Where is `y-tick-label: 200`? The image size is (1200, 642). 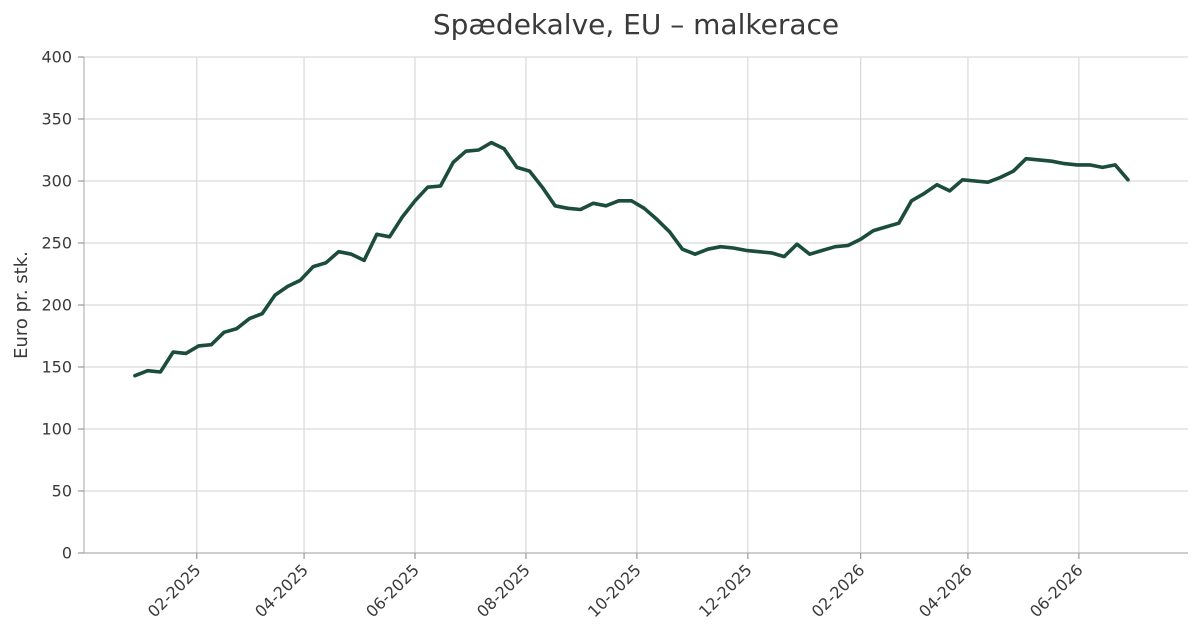 y-tick-label: 200 is located at coordinates (56, 305).